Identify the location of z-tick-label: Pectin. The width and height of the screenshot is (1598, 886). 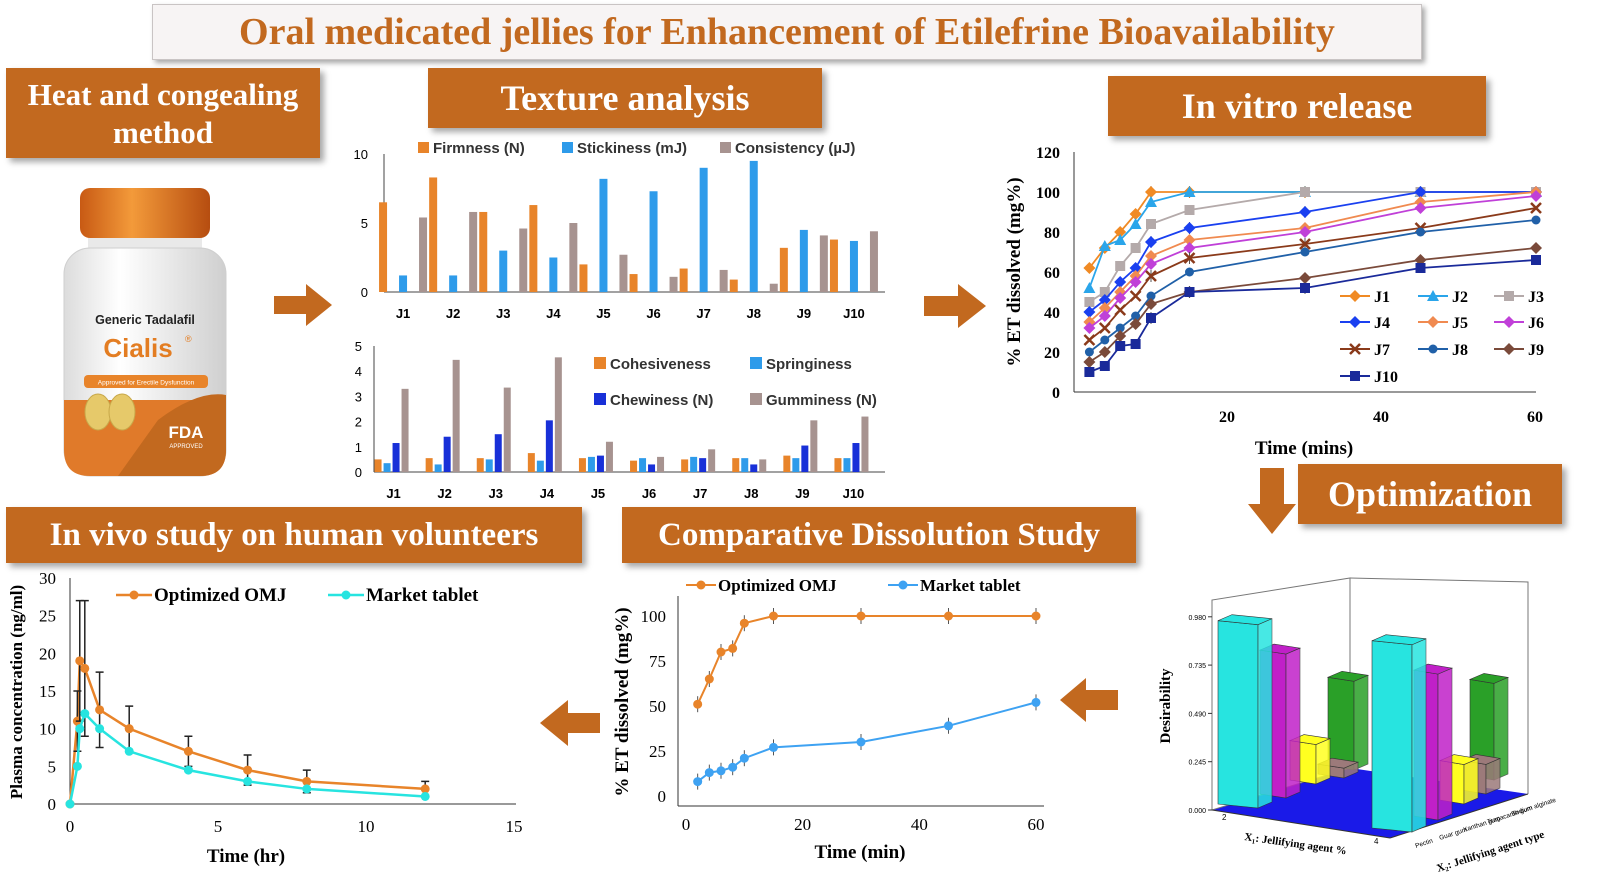
(1424, 844).